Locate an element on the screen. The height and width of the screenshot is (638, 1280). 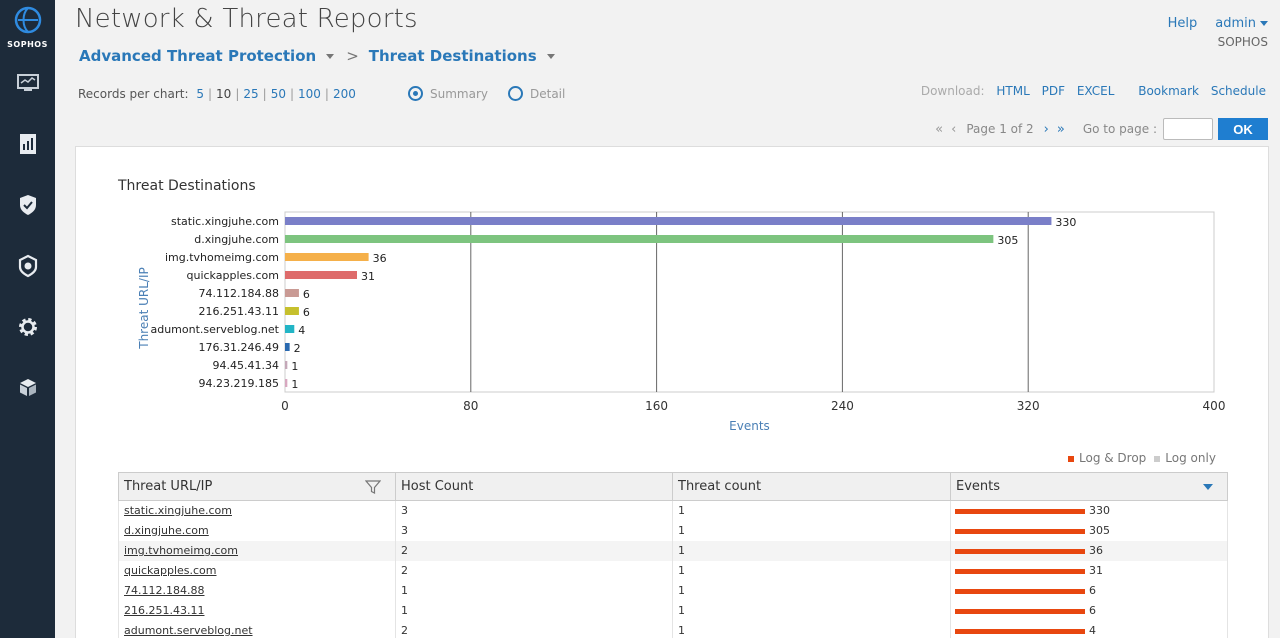
table-row: 216.251.43.11 1 1 6 is located at coordinates (673, 610).